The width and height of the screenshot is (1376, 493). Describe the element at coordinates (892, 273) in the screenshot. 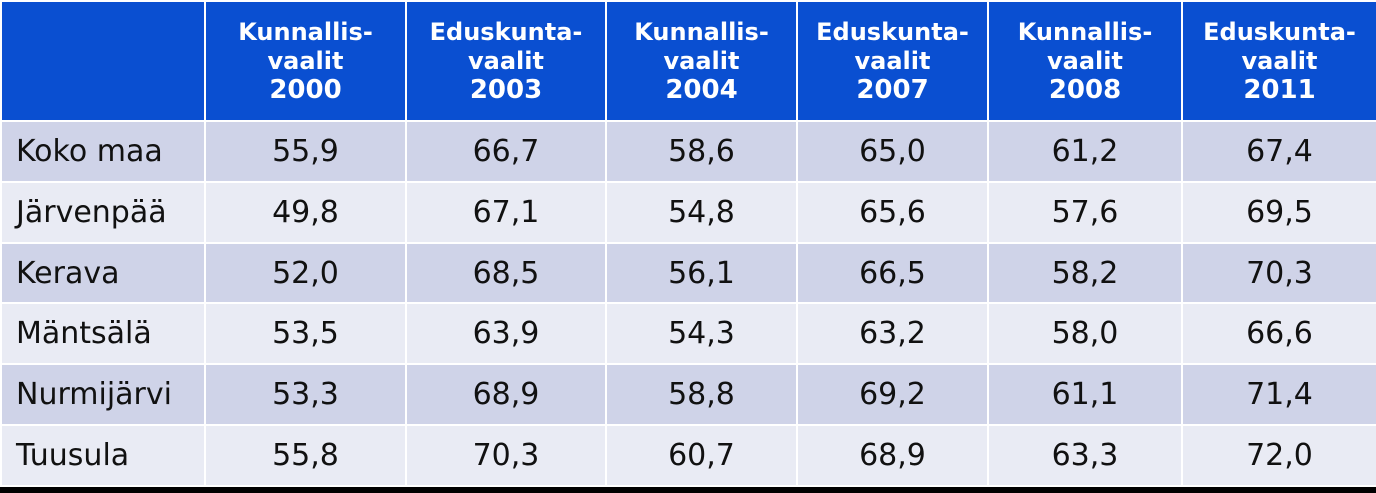

I see `value-cell: 66,5` at that location.